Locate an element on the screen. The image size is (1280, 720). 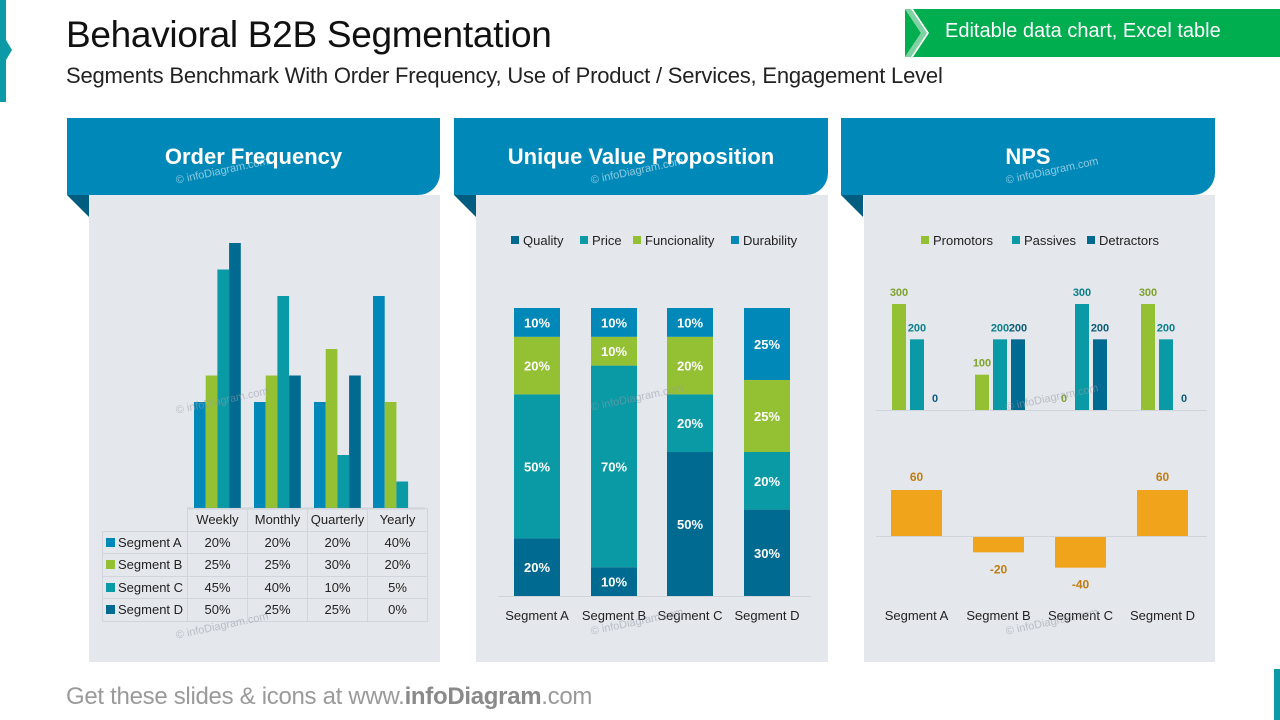
legend-label-durability: Durability is located at coordinates (770, 240).